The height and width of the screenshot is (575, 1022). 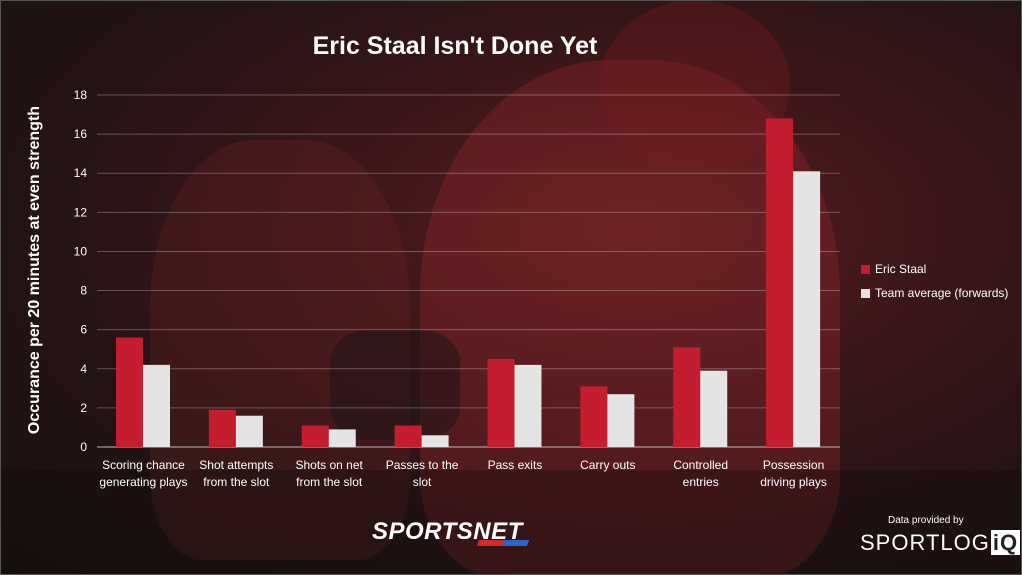 What do you see at coordinates (865, 293) in the screenshot?
I see `legend-swatch-team-average` at bounding box center [865, 293].